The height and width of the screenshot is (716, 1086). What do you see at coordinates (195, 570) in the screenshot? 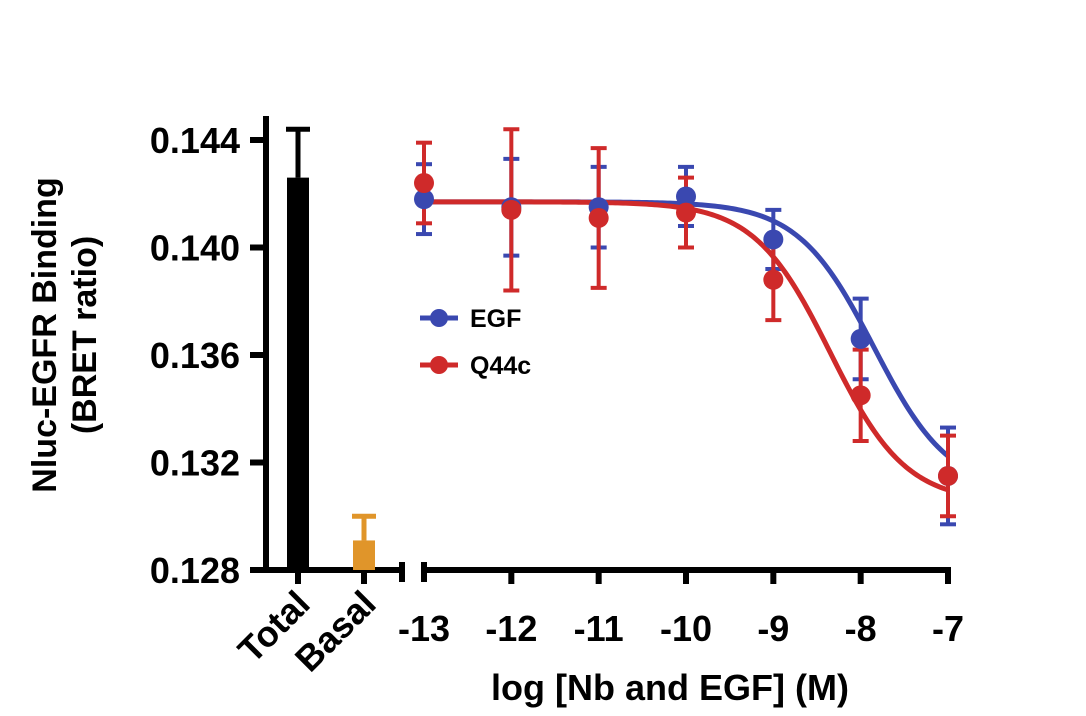
I see `y-tick-label: 0.128` at bounding box center [195, 570].